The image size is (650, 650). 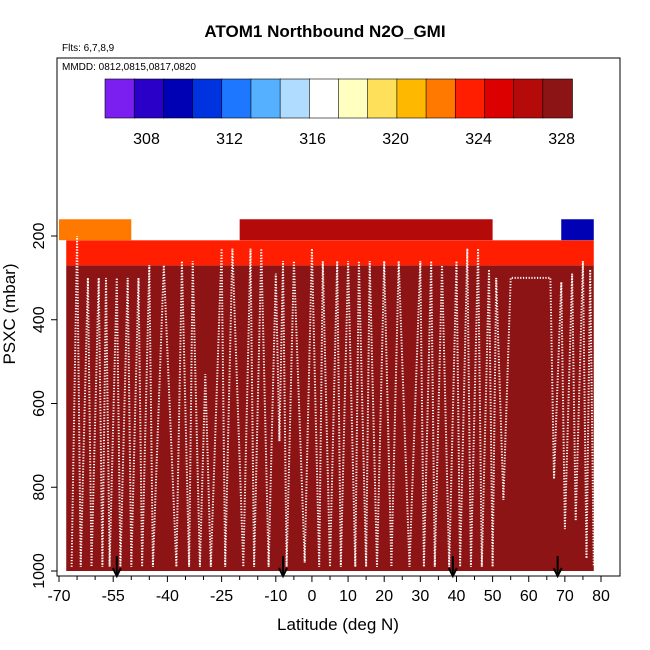 What do you see at coordinates (529, 596) in the screenshot?
I see `x-tick-label: 60` at bounding box center [529, 596].